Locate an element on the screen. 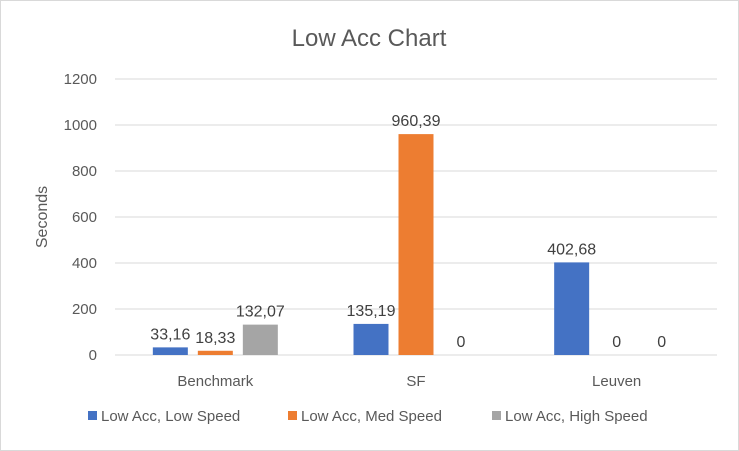 The height and width of the screenshot is (451, 739). x-tick-label: Leuven is located at coordinates (616, 381).